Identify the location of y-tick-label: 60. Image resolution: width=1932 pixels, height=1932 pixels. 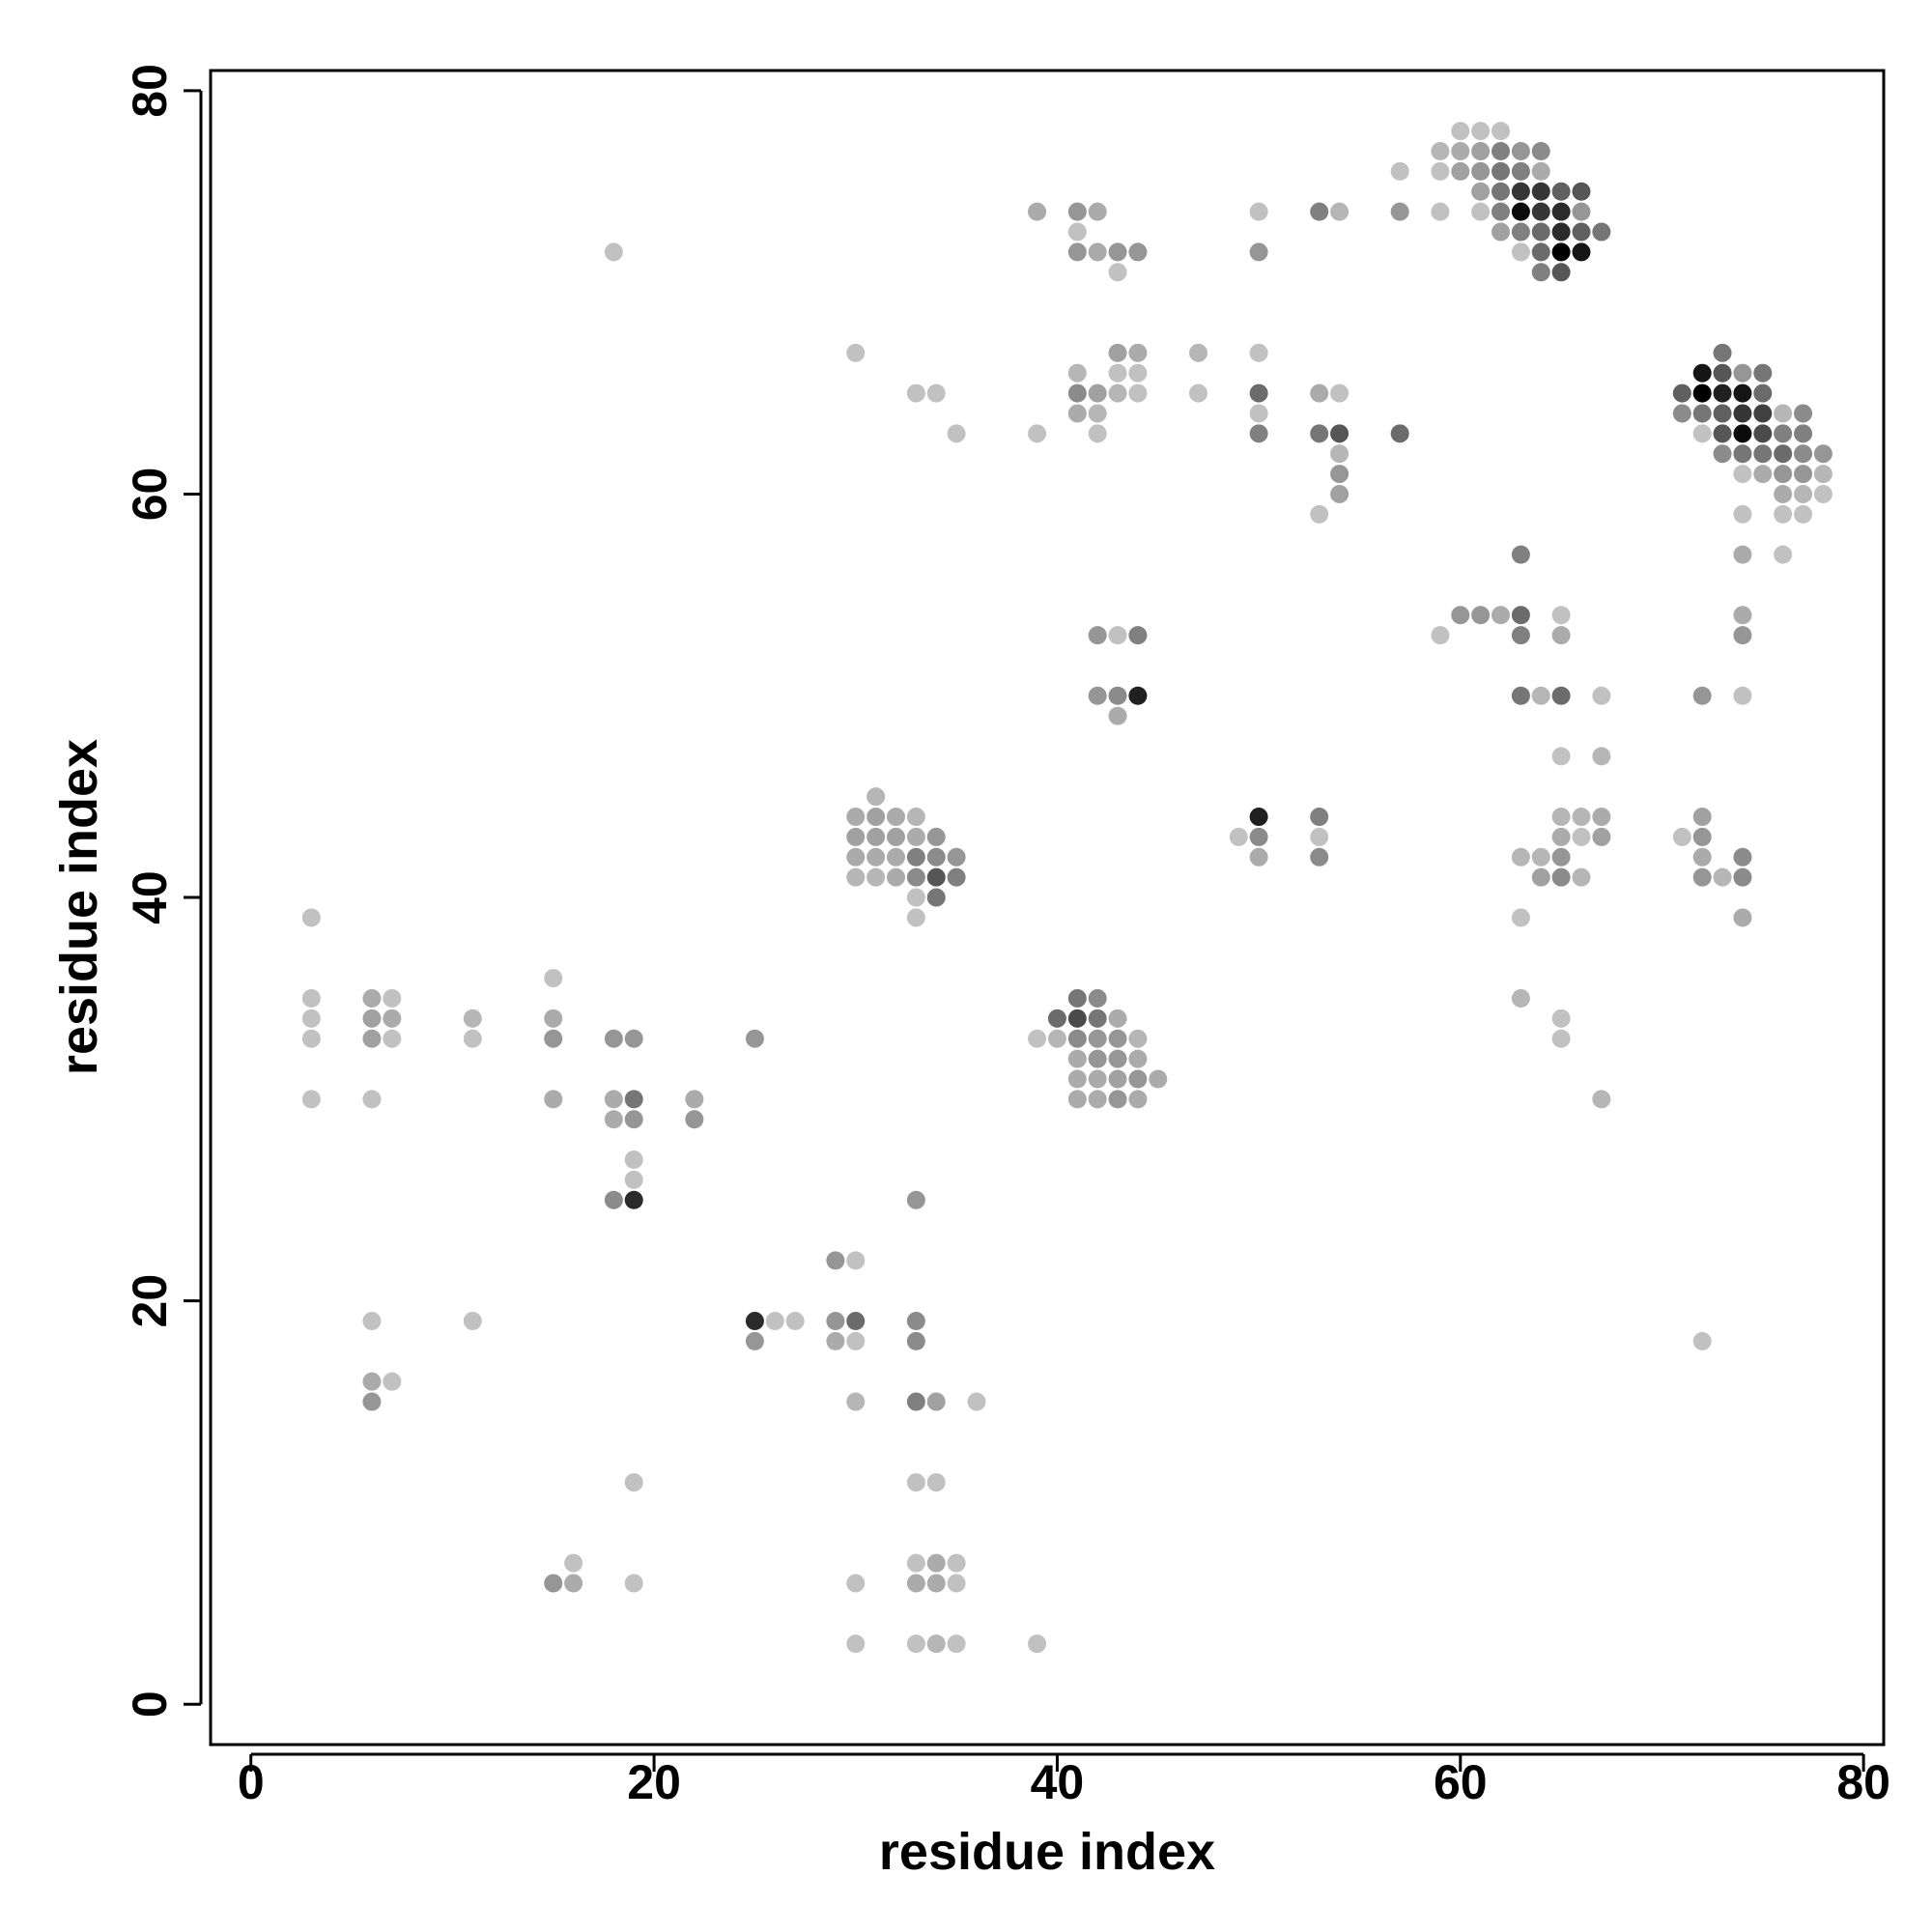
(150, 495).